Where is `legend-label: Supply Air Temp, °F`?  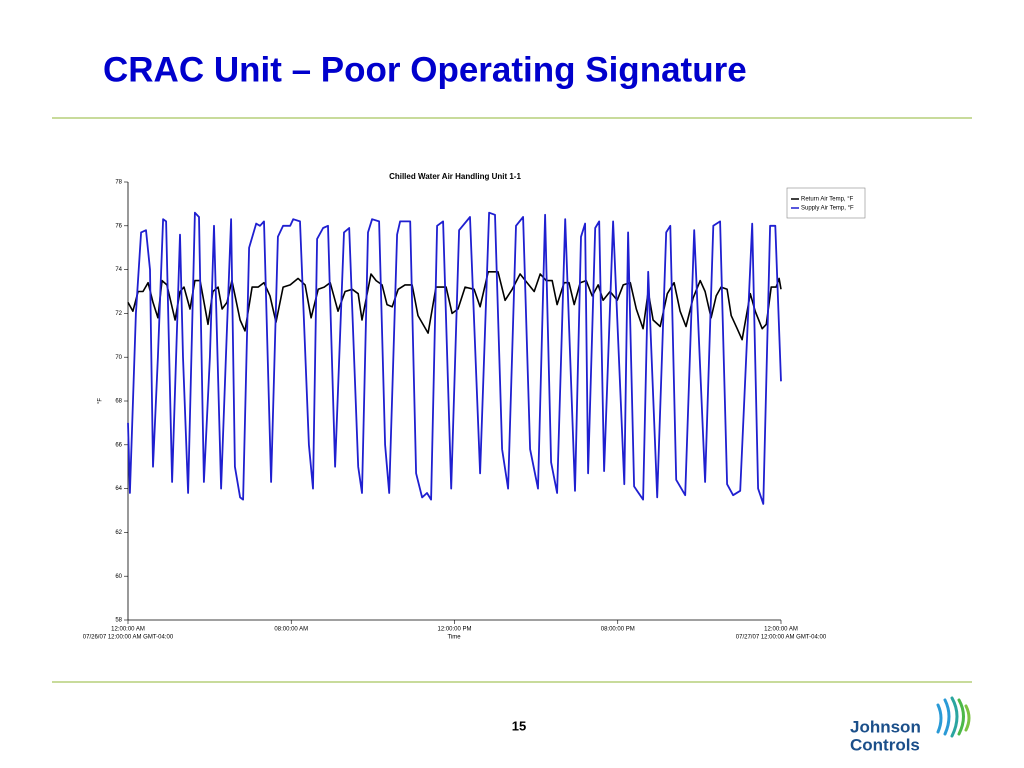 legend-label: Supply Air Temp, °F is located at coordinates (827, 209).